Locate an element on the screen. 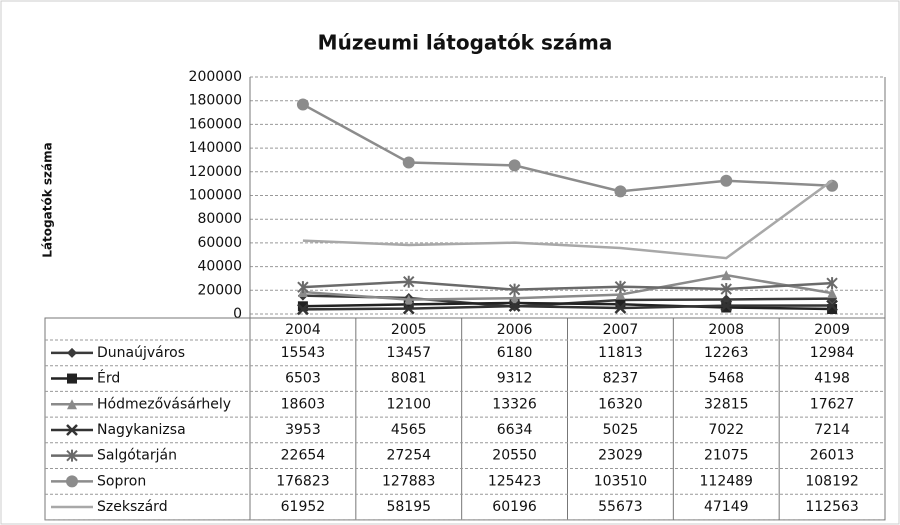 This screenshot has width=900, height=525. table-cell: 12984 is located at coordinates (832, 353).